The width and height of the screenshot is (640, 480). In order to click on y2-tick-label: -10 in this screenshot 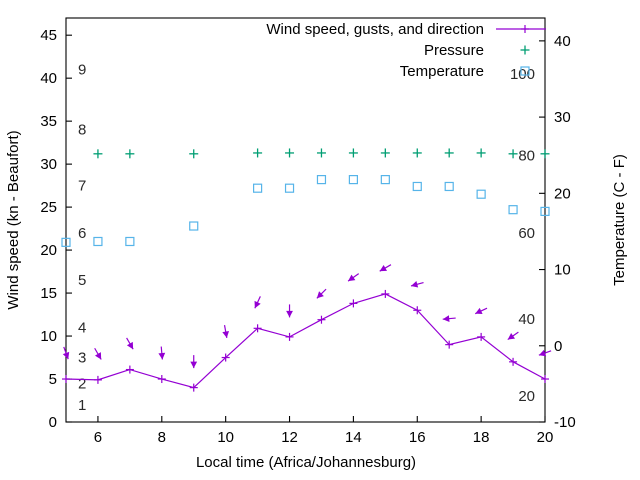, I will do `click(565, 422)`.